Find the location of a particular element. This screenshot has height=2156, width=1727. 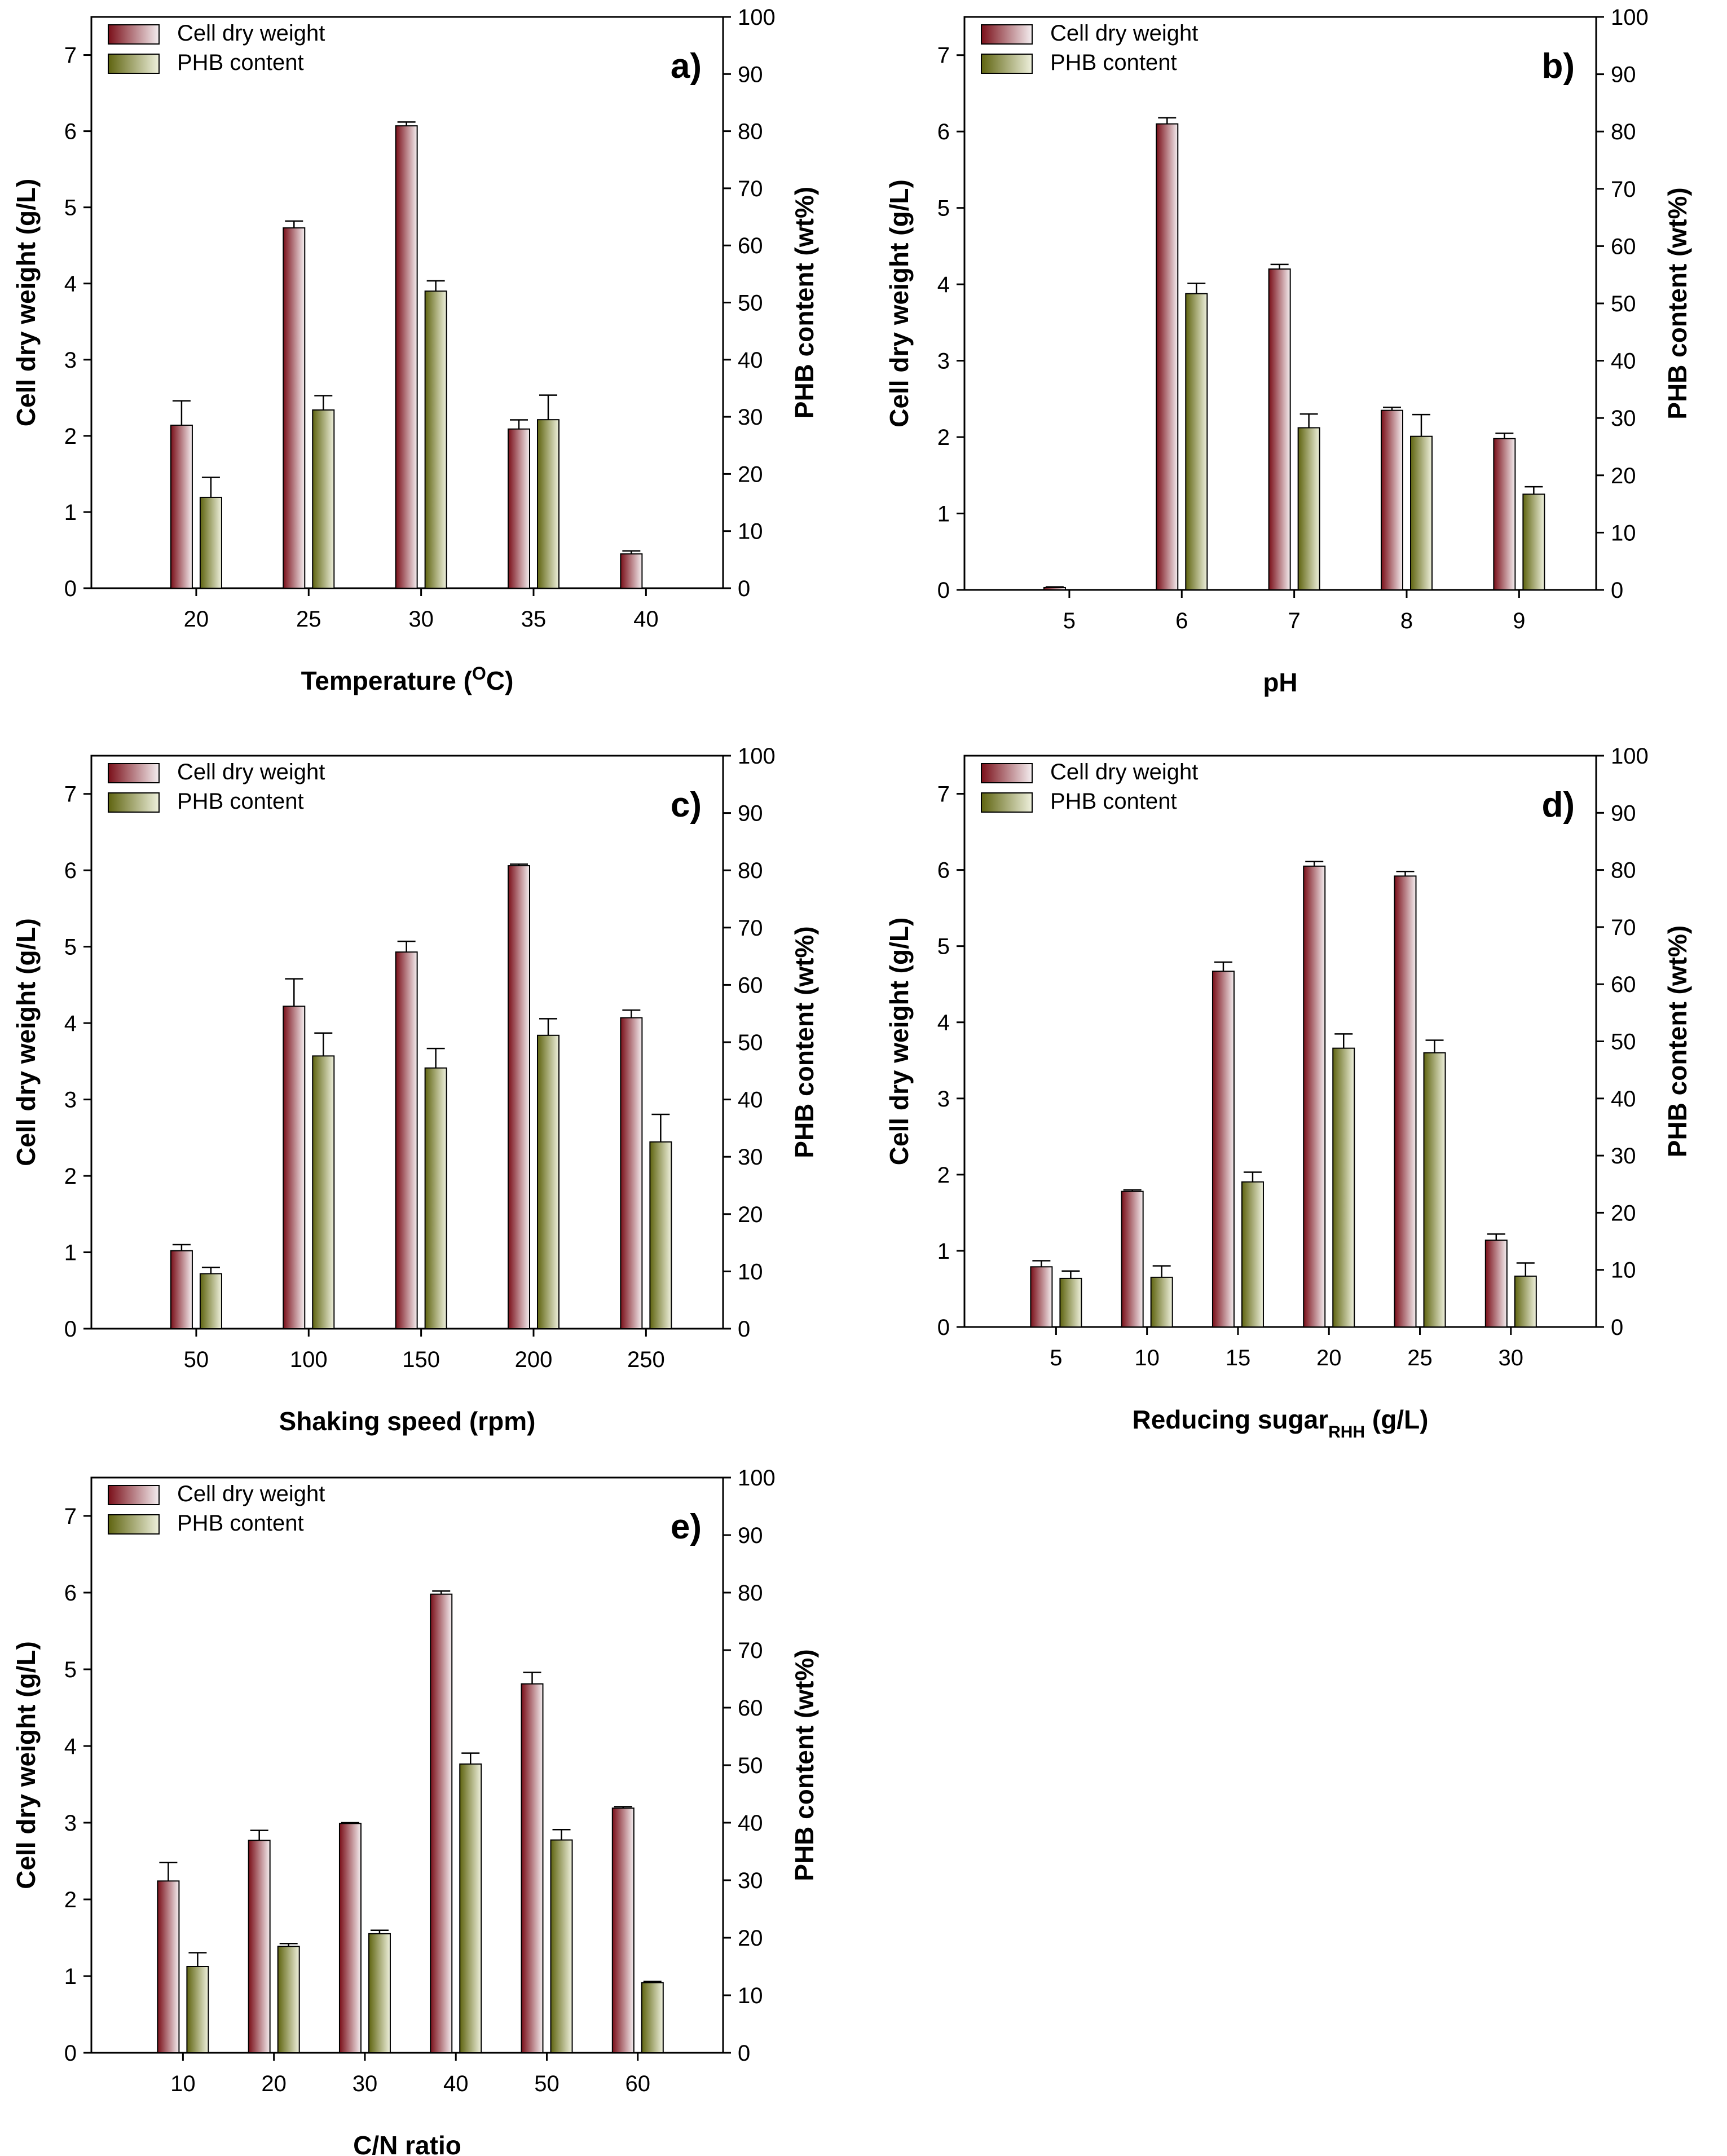

x-tick-label: 250 is located at coordinates (646, 1359).